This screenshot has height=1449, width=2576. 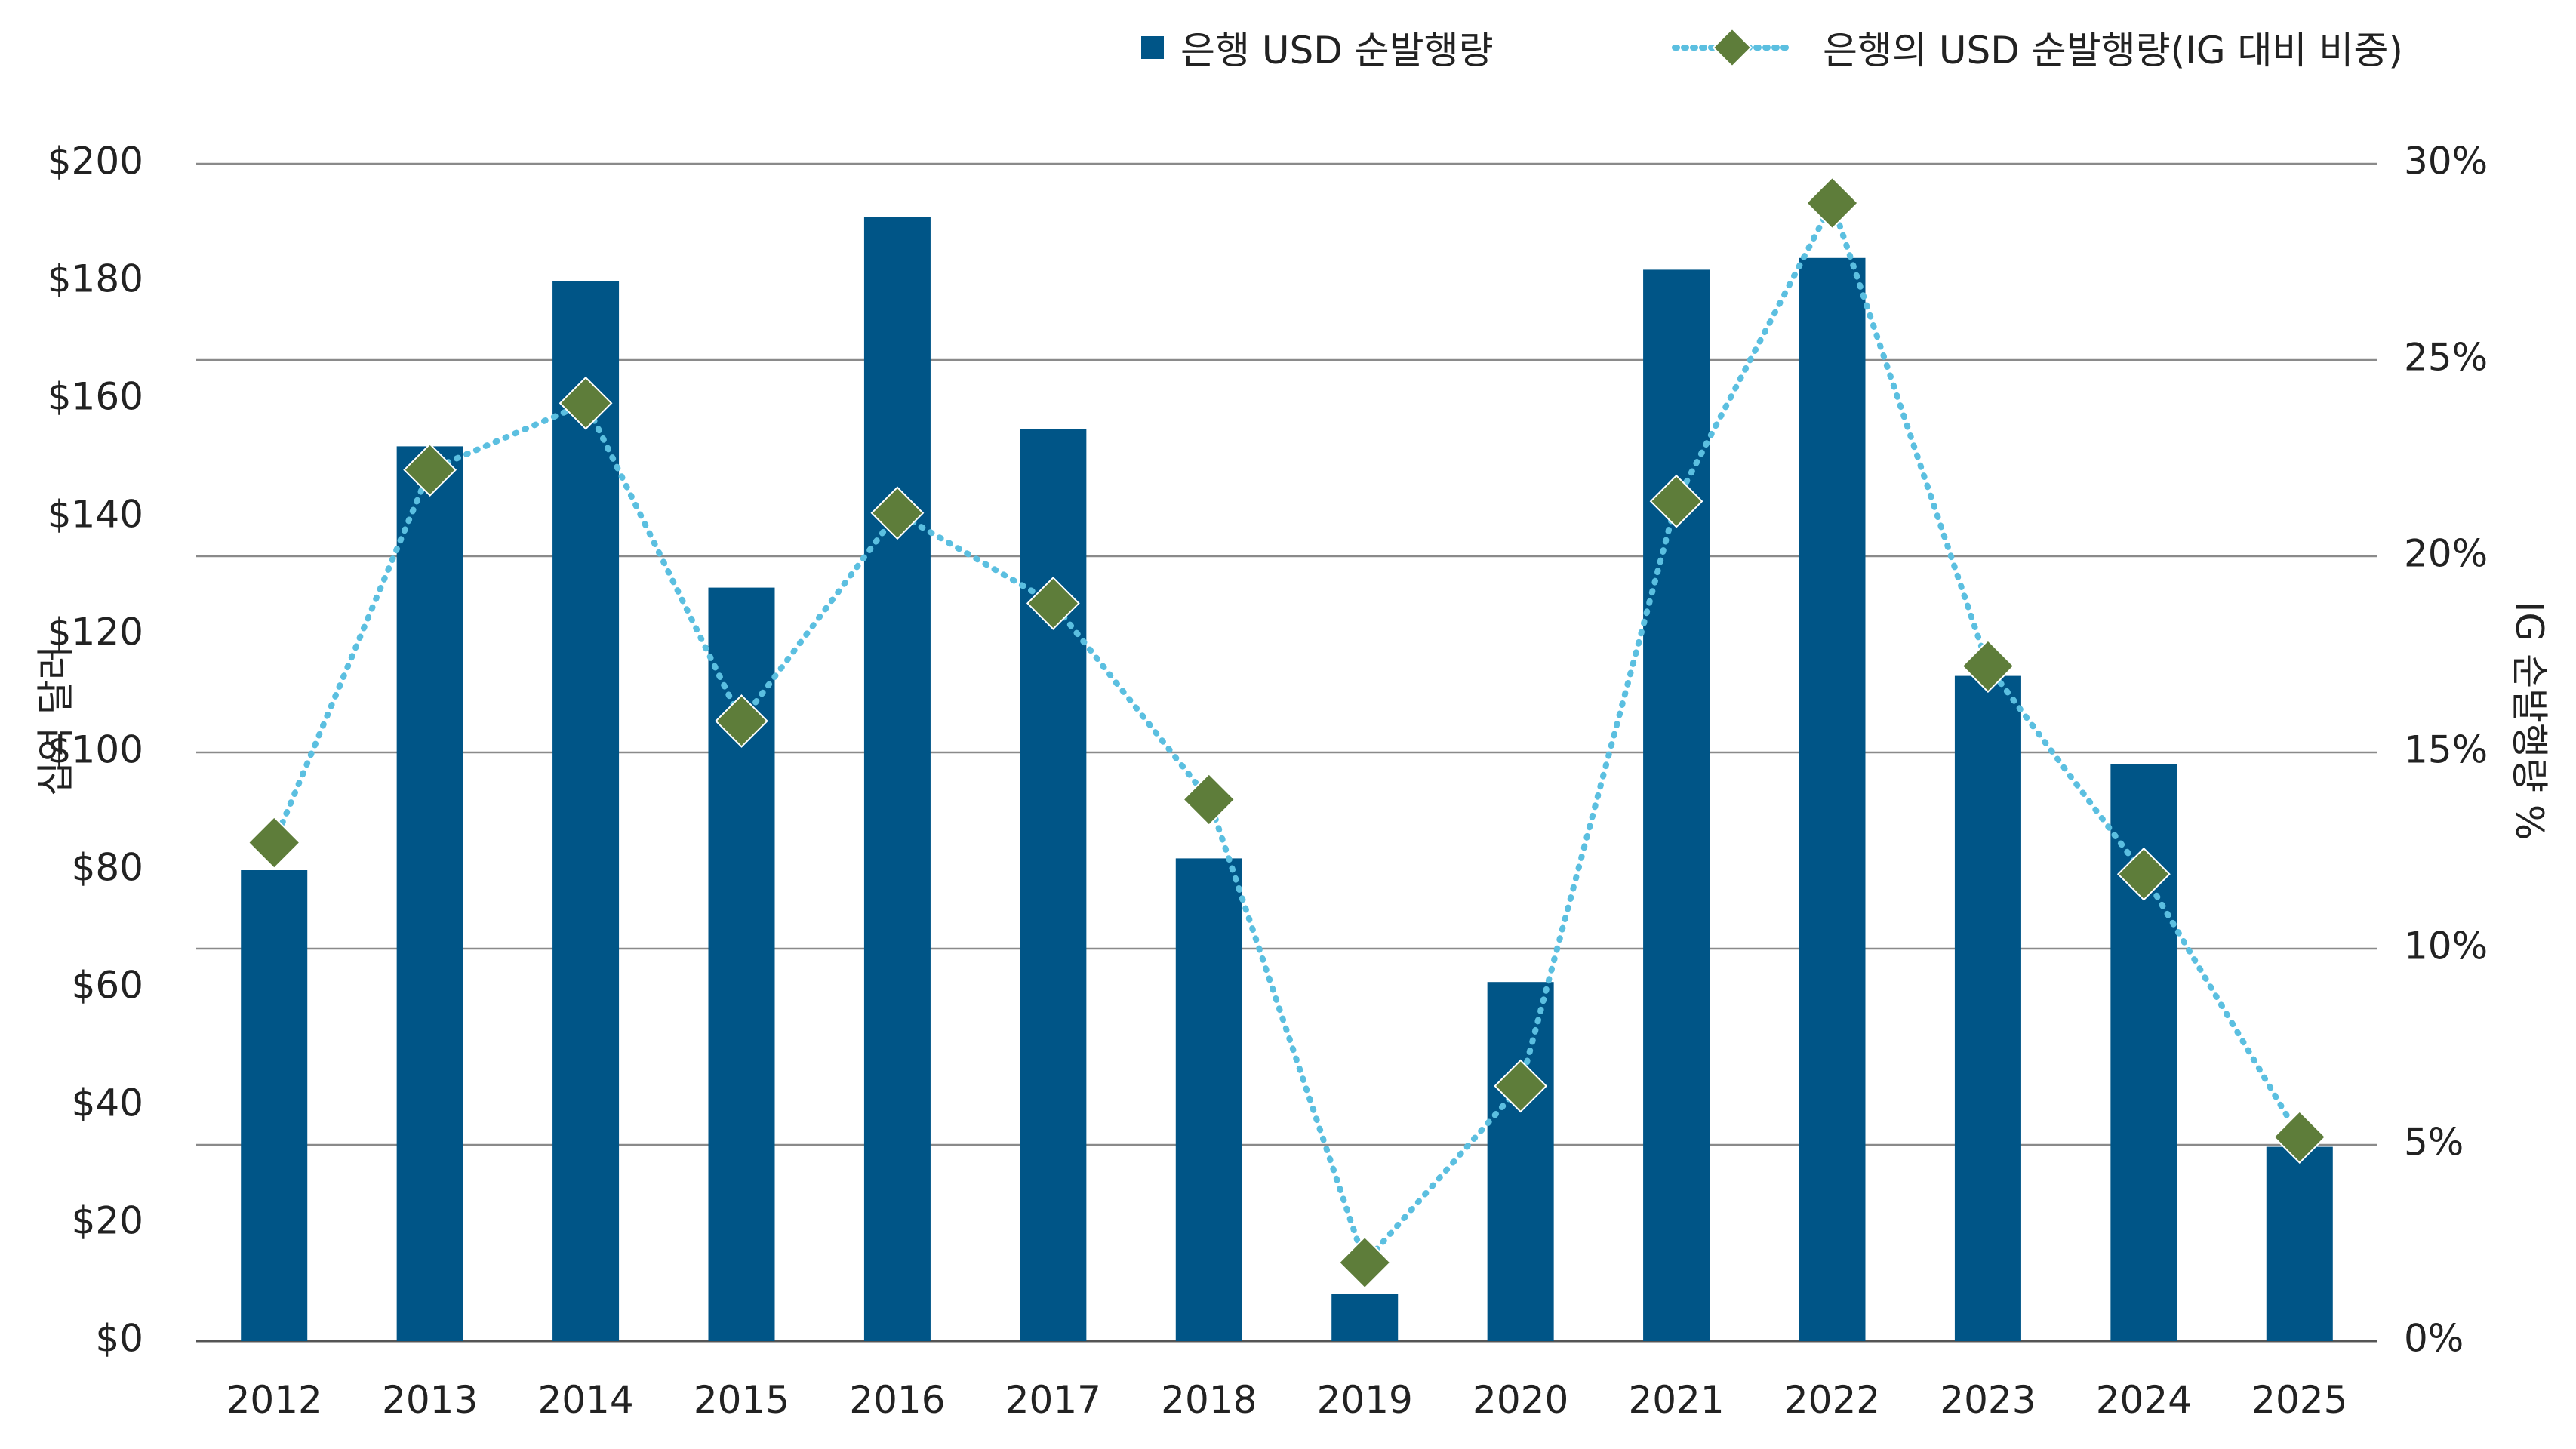 What do you see at coordinates (2144, 1400) in the screenshot?
I see `x-tick-label: 2024` at bounding box center [2144, 1400].